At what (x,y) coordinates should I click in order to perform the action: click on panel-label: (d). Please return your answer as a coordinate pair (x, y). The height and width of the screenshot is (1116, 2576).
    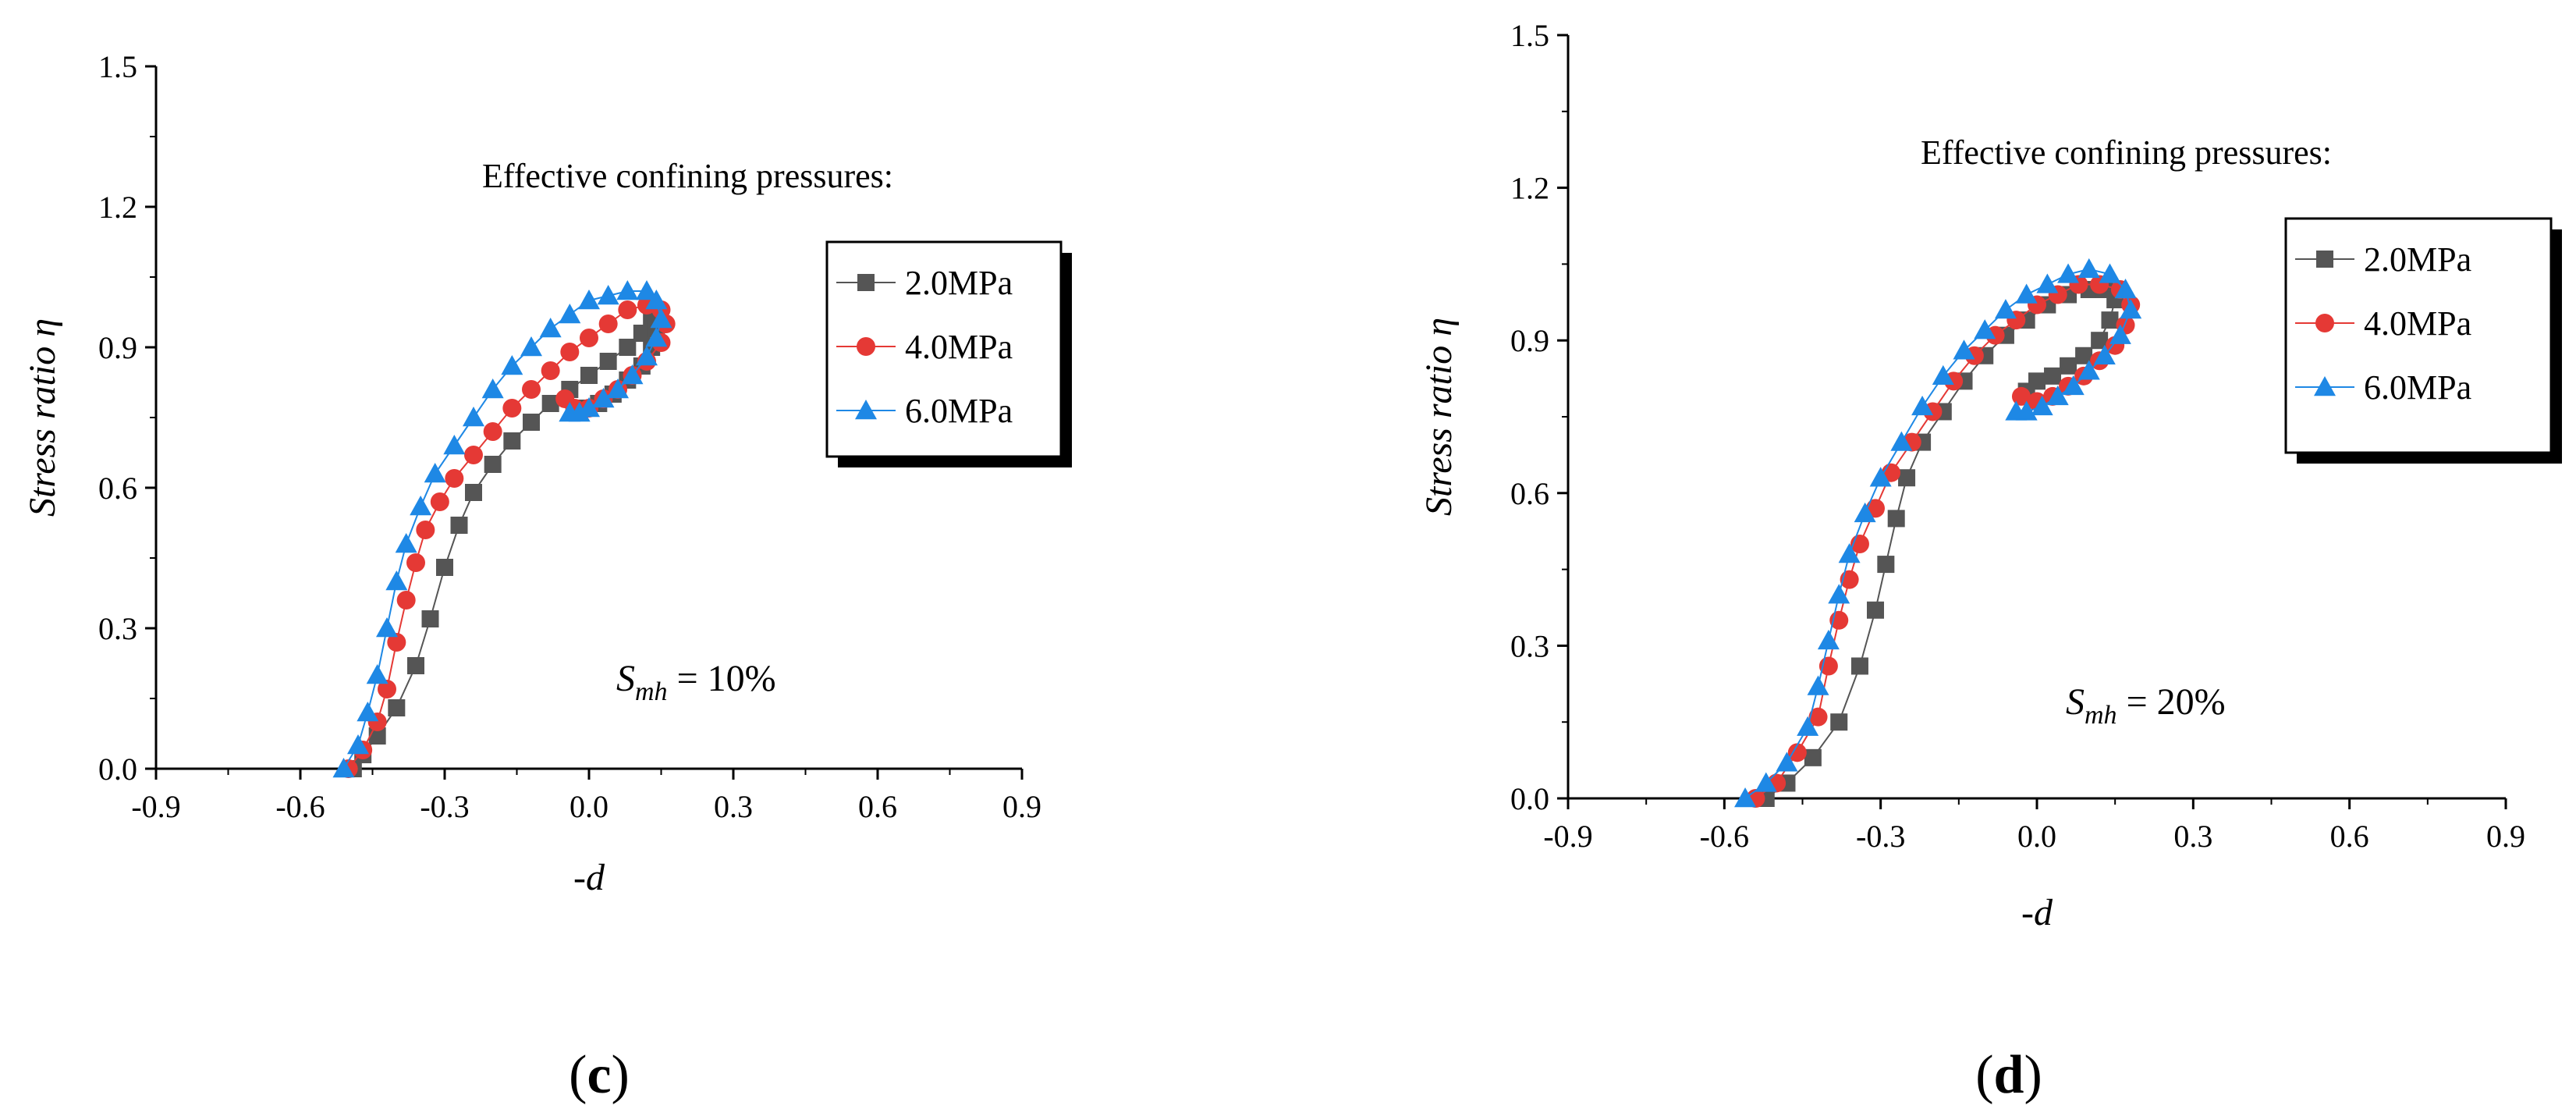
    Looking at the image, I should click on (2008, 1075).